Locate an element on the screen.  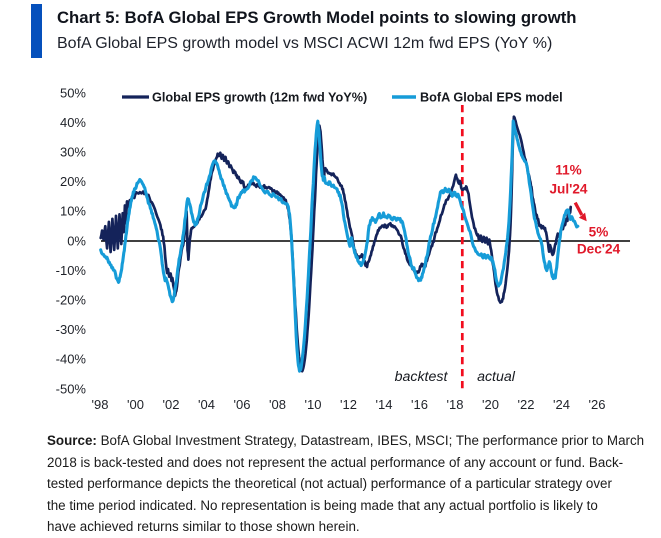
svg-text: 11% is located at coordinates (568, 170).